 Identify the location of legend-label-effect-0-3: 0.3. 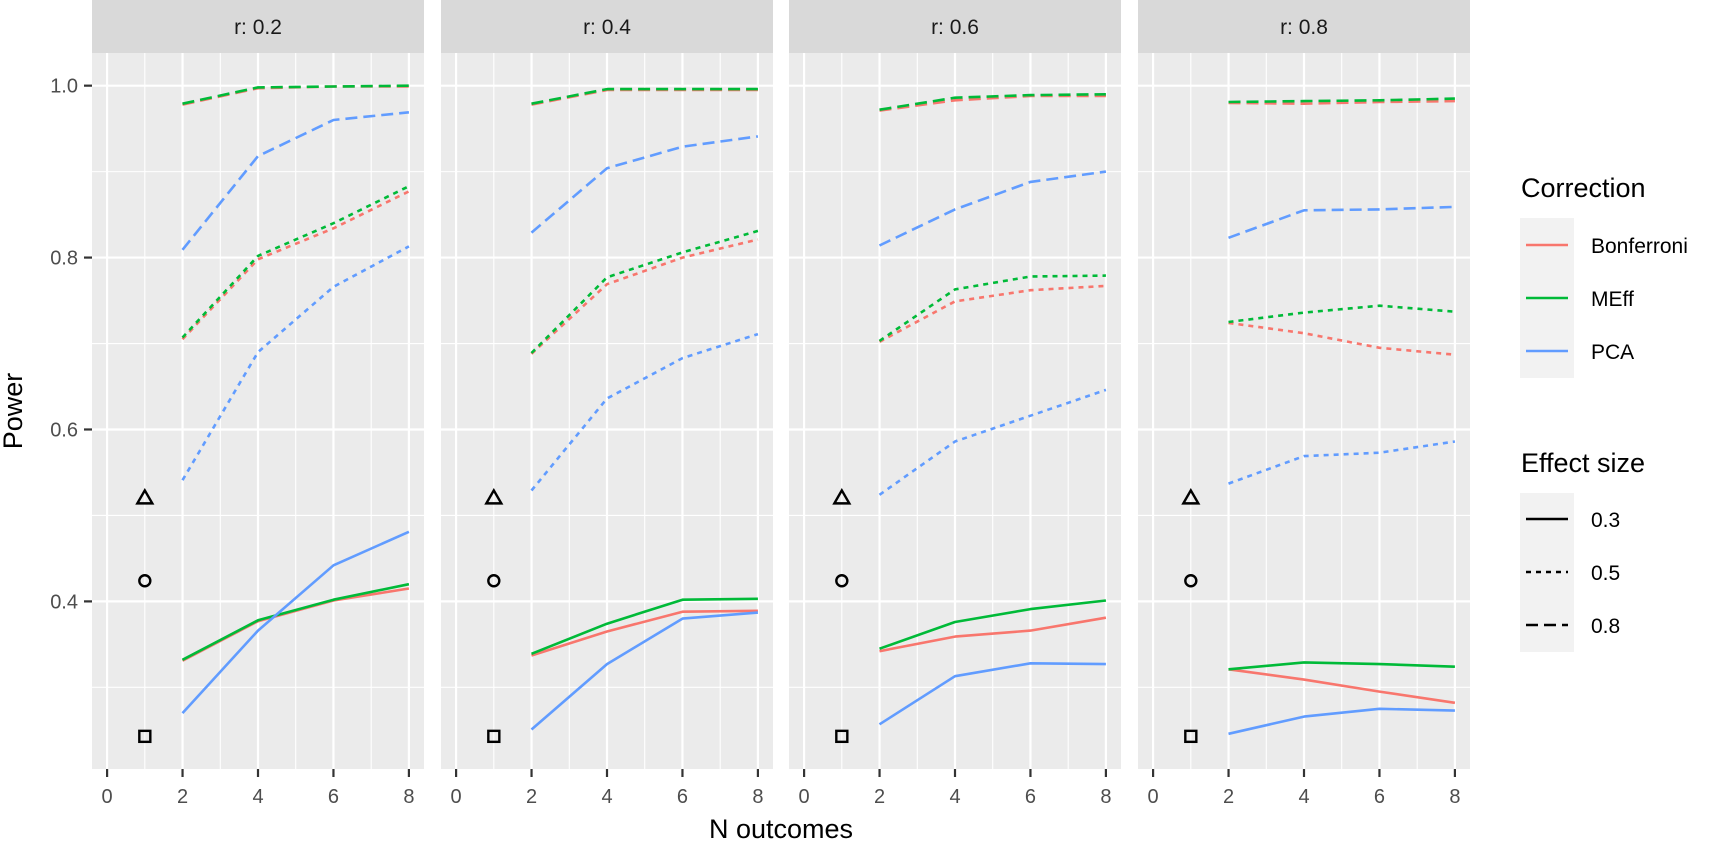
(1605, 520).